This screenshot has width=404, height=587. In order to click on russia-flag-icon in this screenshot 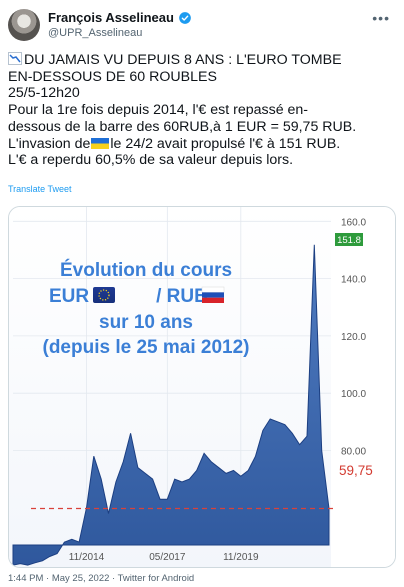, I will do `click(213, 294)`.